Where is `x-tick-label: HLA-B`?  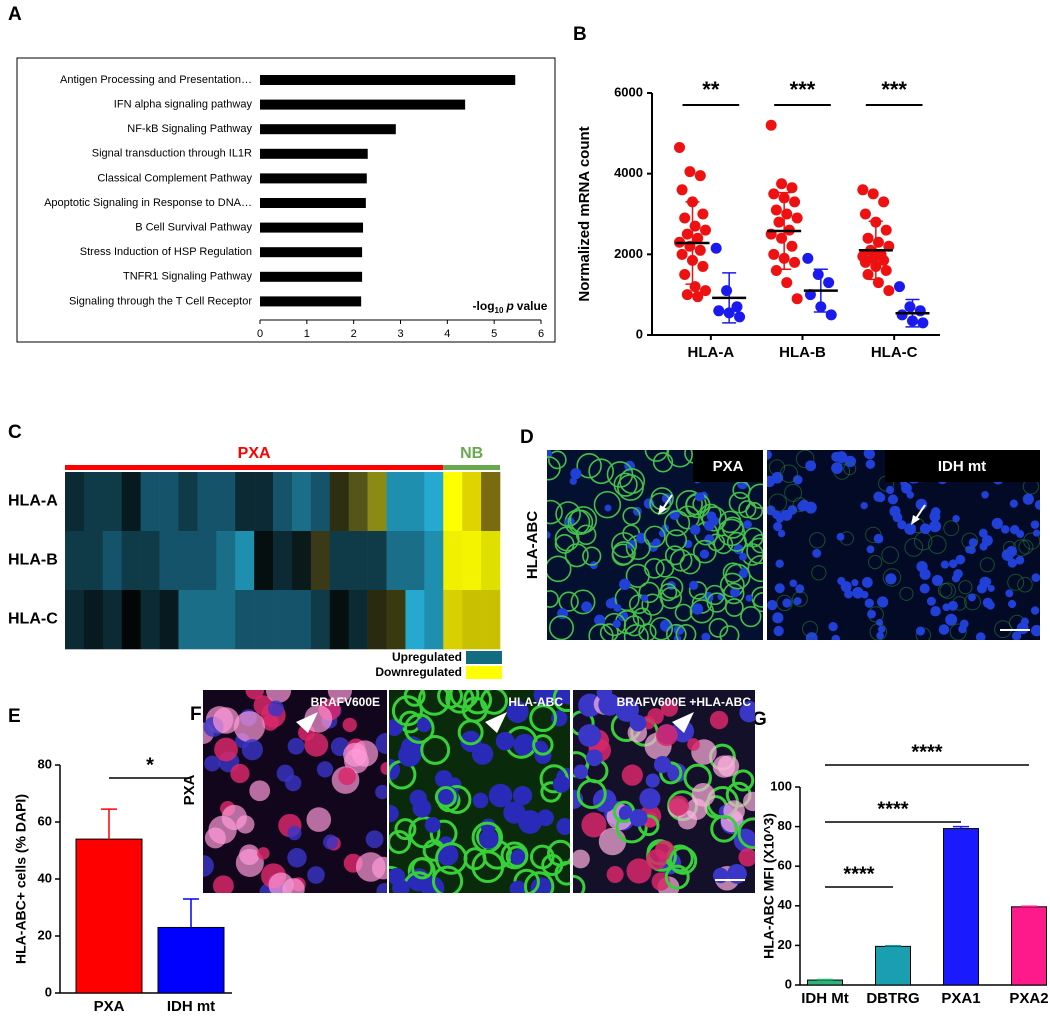 x-tick-label: HLA-B is located at coordinates (802, 352).